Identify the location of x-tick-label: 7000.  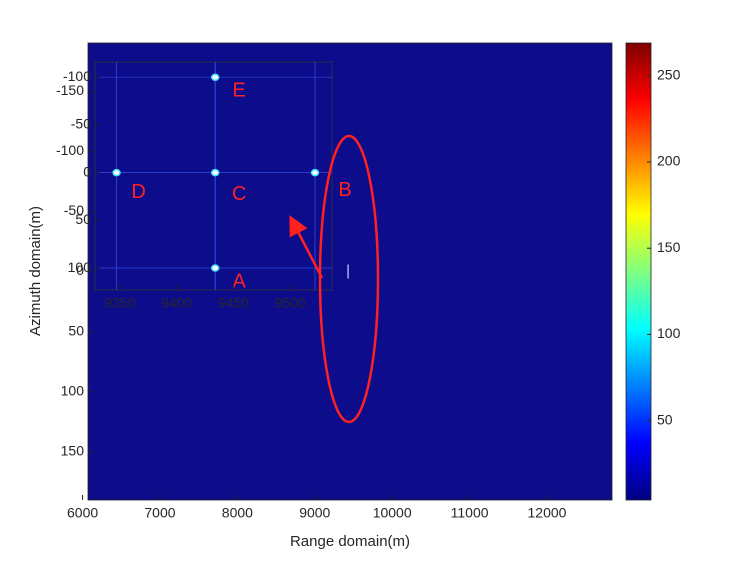
(159, 513).